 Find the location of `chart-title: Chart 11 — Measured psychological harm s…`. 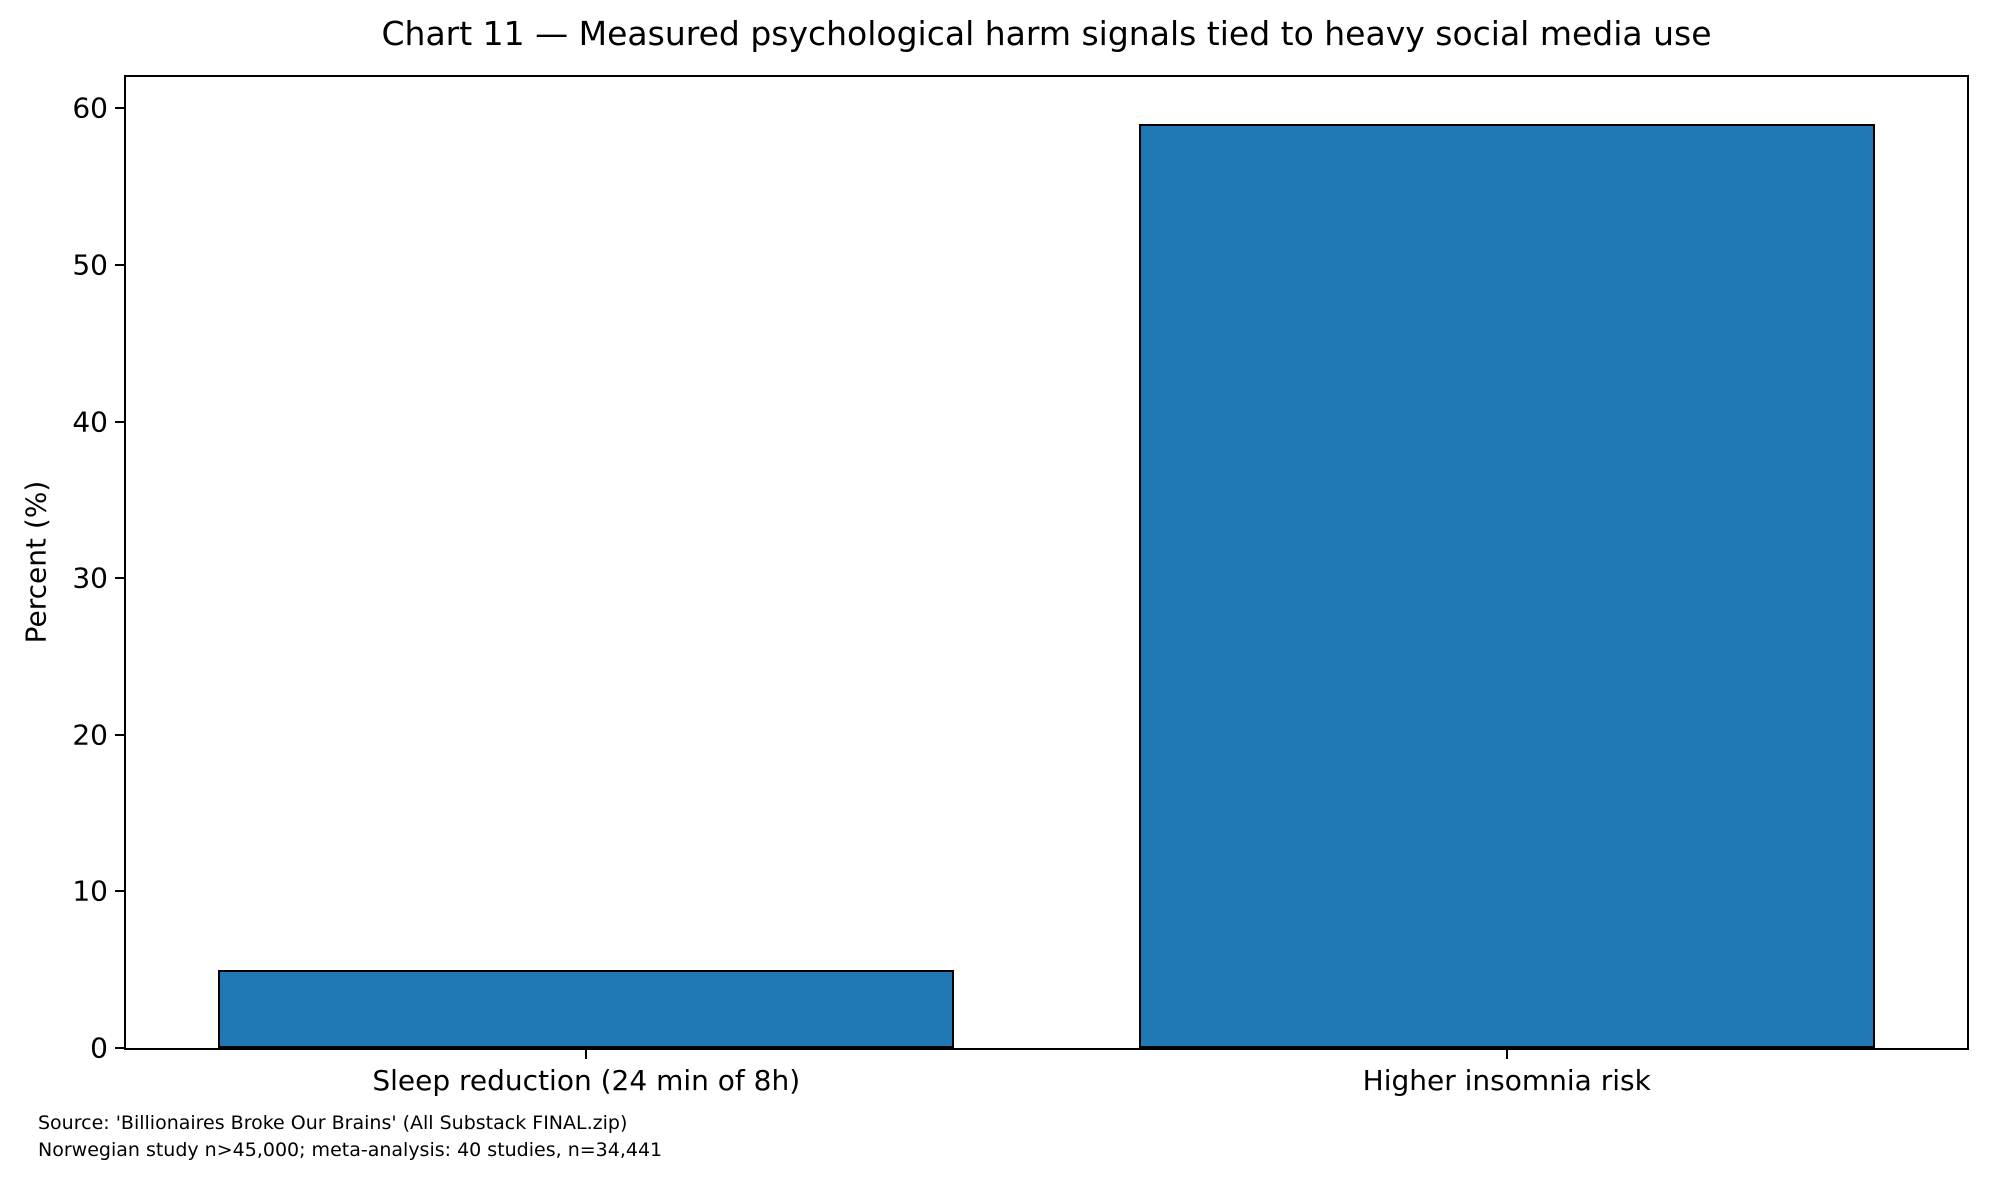

chart-title: Chart 11 — Measured psychological harm s… is located at coordinates (1046, 33).